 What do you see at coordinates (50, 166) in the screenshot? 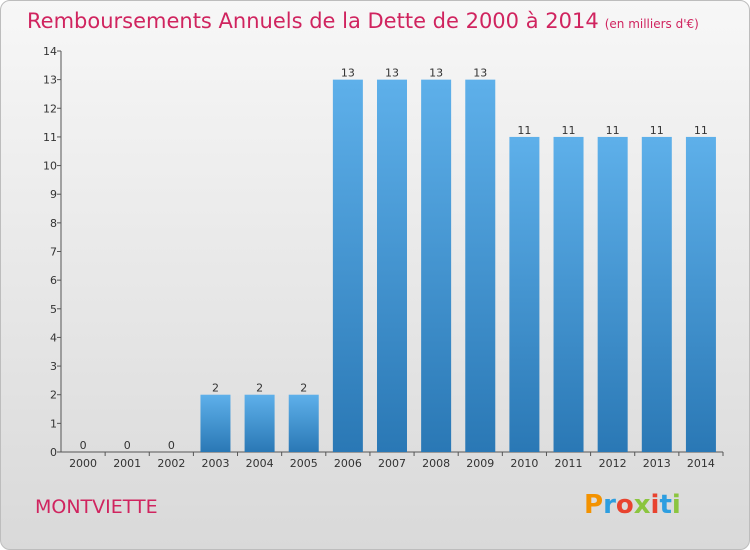
I see `y-tick-label: 10` at bounding box center [50, 166].